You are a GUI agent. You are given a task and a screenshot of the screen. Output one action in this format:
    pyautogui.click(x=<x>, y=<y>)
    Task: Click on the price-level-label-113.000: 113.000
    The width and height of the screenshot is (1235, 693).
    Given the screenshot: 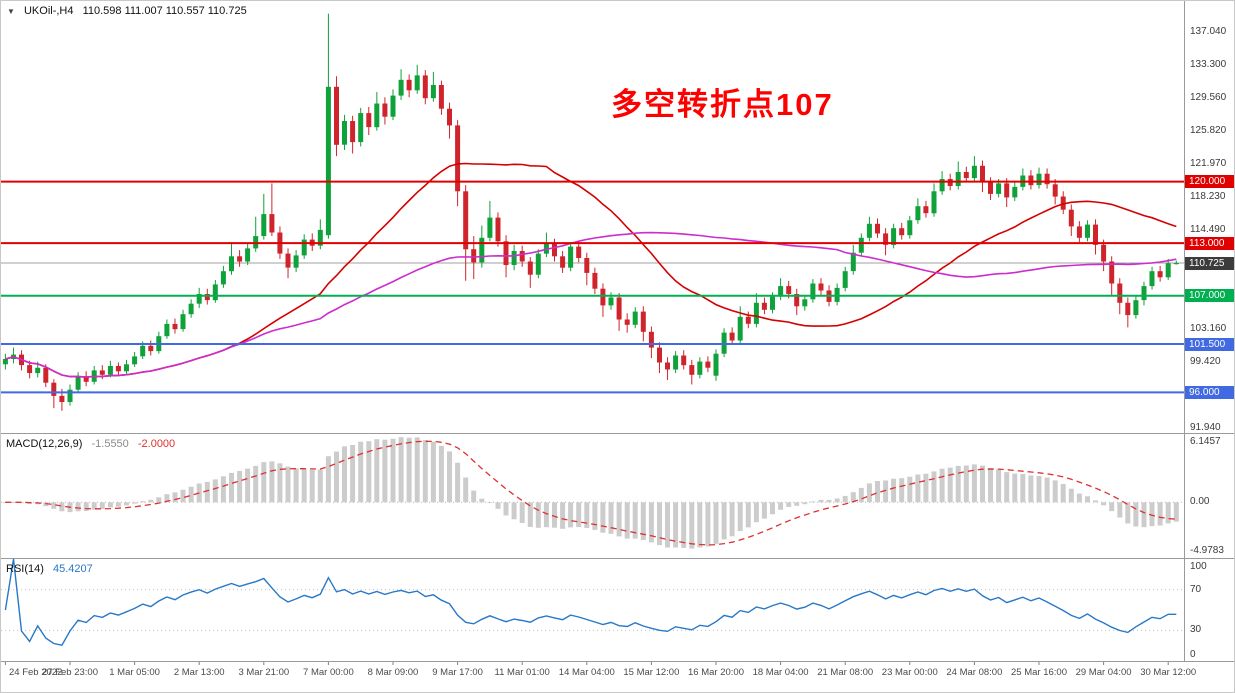 What is the action you would take?
    pyautogui.click(x=1209, y=243)
    